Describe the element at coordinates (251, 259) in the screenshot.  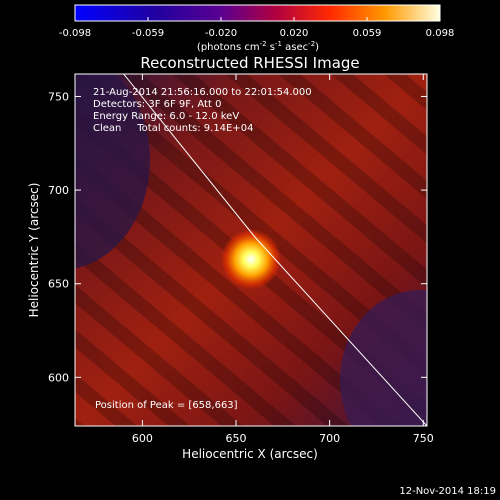
I see `peak-source` at that location.